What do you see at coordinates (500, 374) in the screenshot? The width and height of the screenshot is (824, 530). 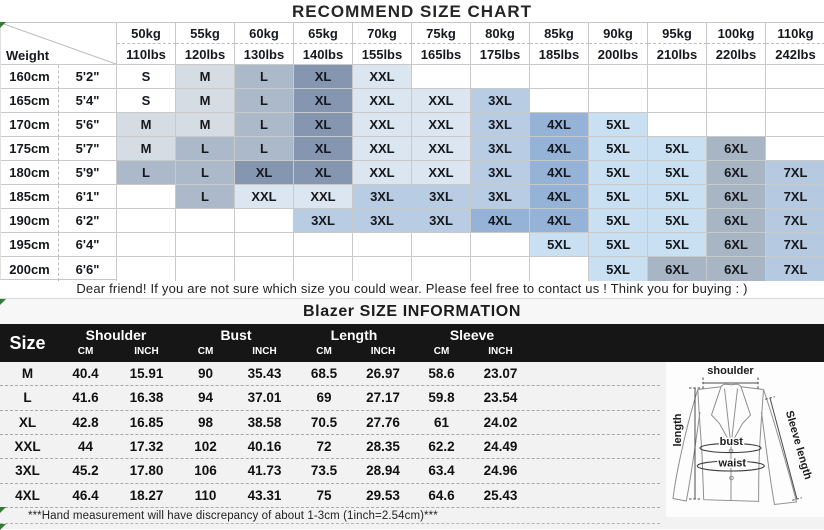 I see `info-value-cell: 23.07` at bounding box center [500, 374].